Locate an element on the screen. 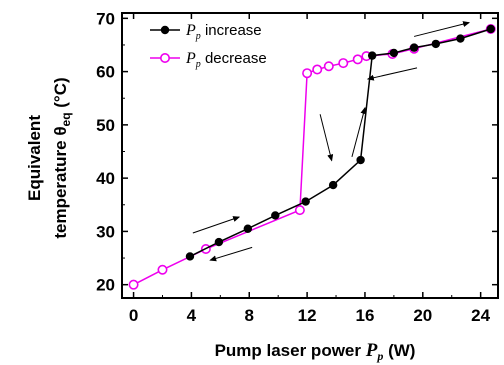 This screenshot has height=365, width=504. y-axis-title-line1: Equivalent is located at coordinates (34, 158).